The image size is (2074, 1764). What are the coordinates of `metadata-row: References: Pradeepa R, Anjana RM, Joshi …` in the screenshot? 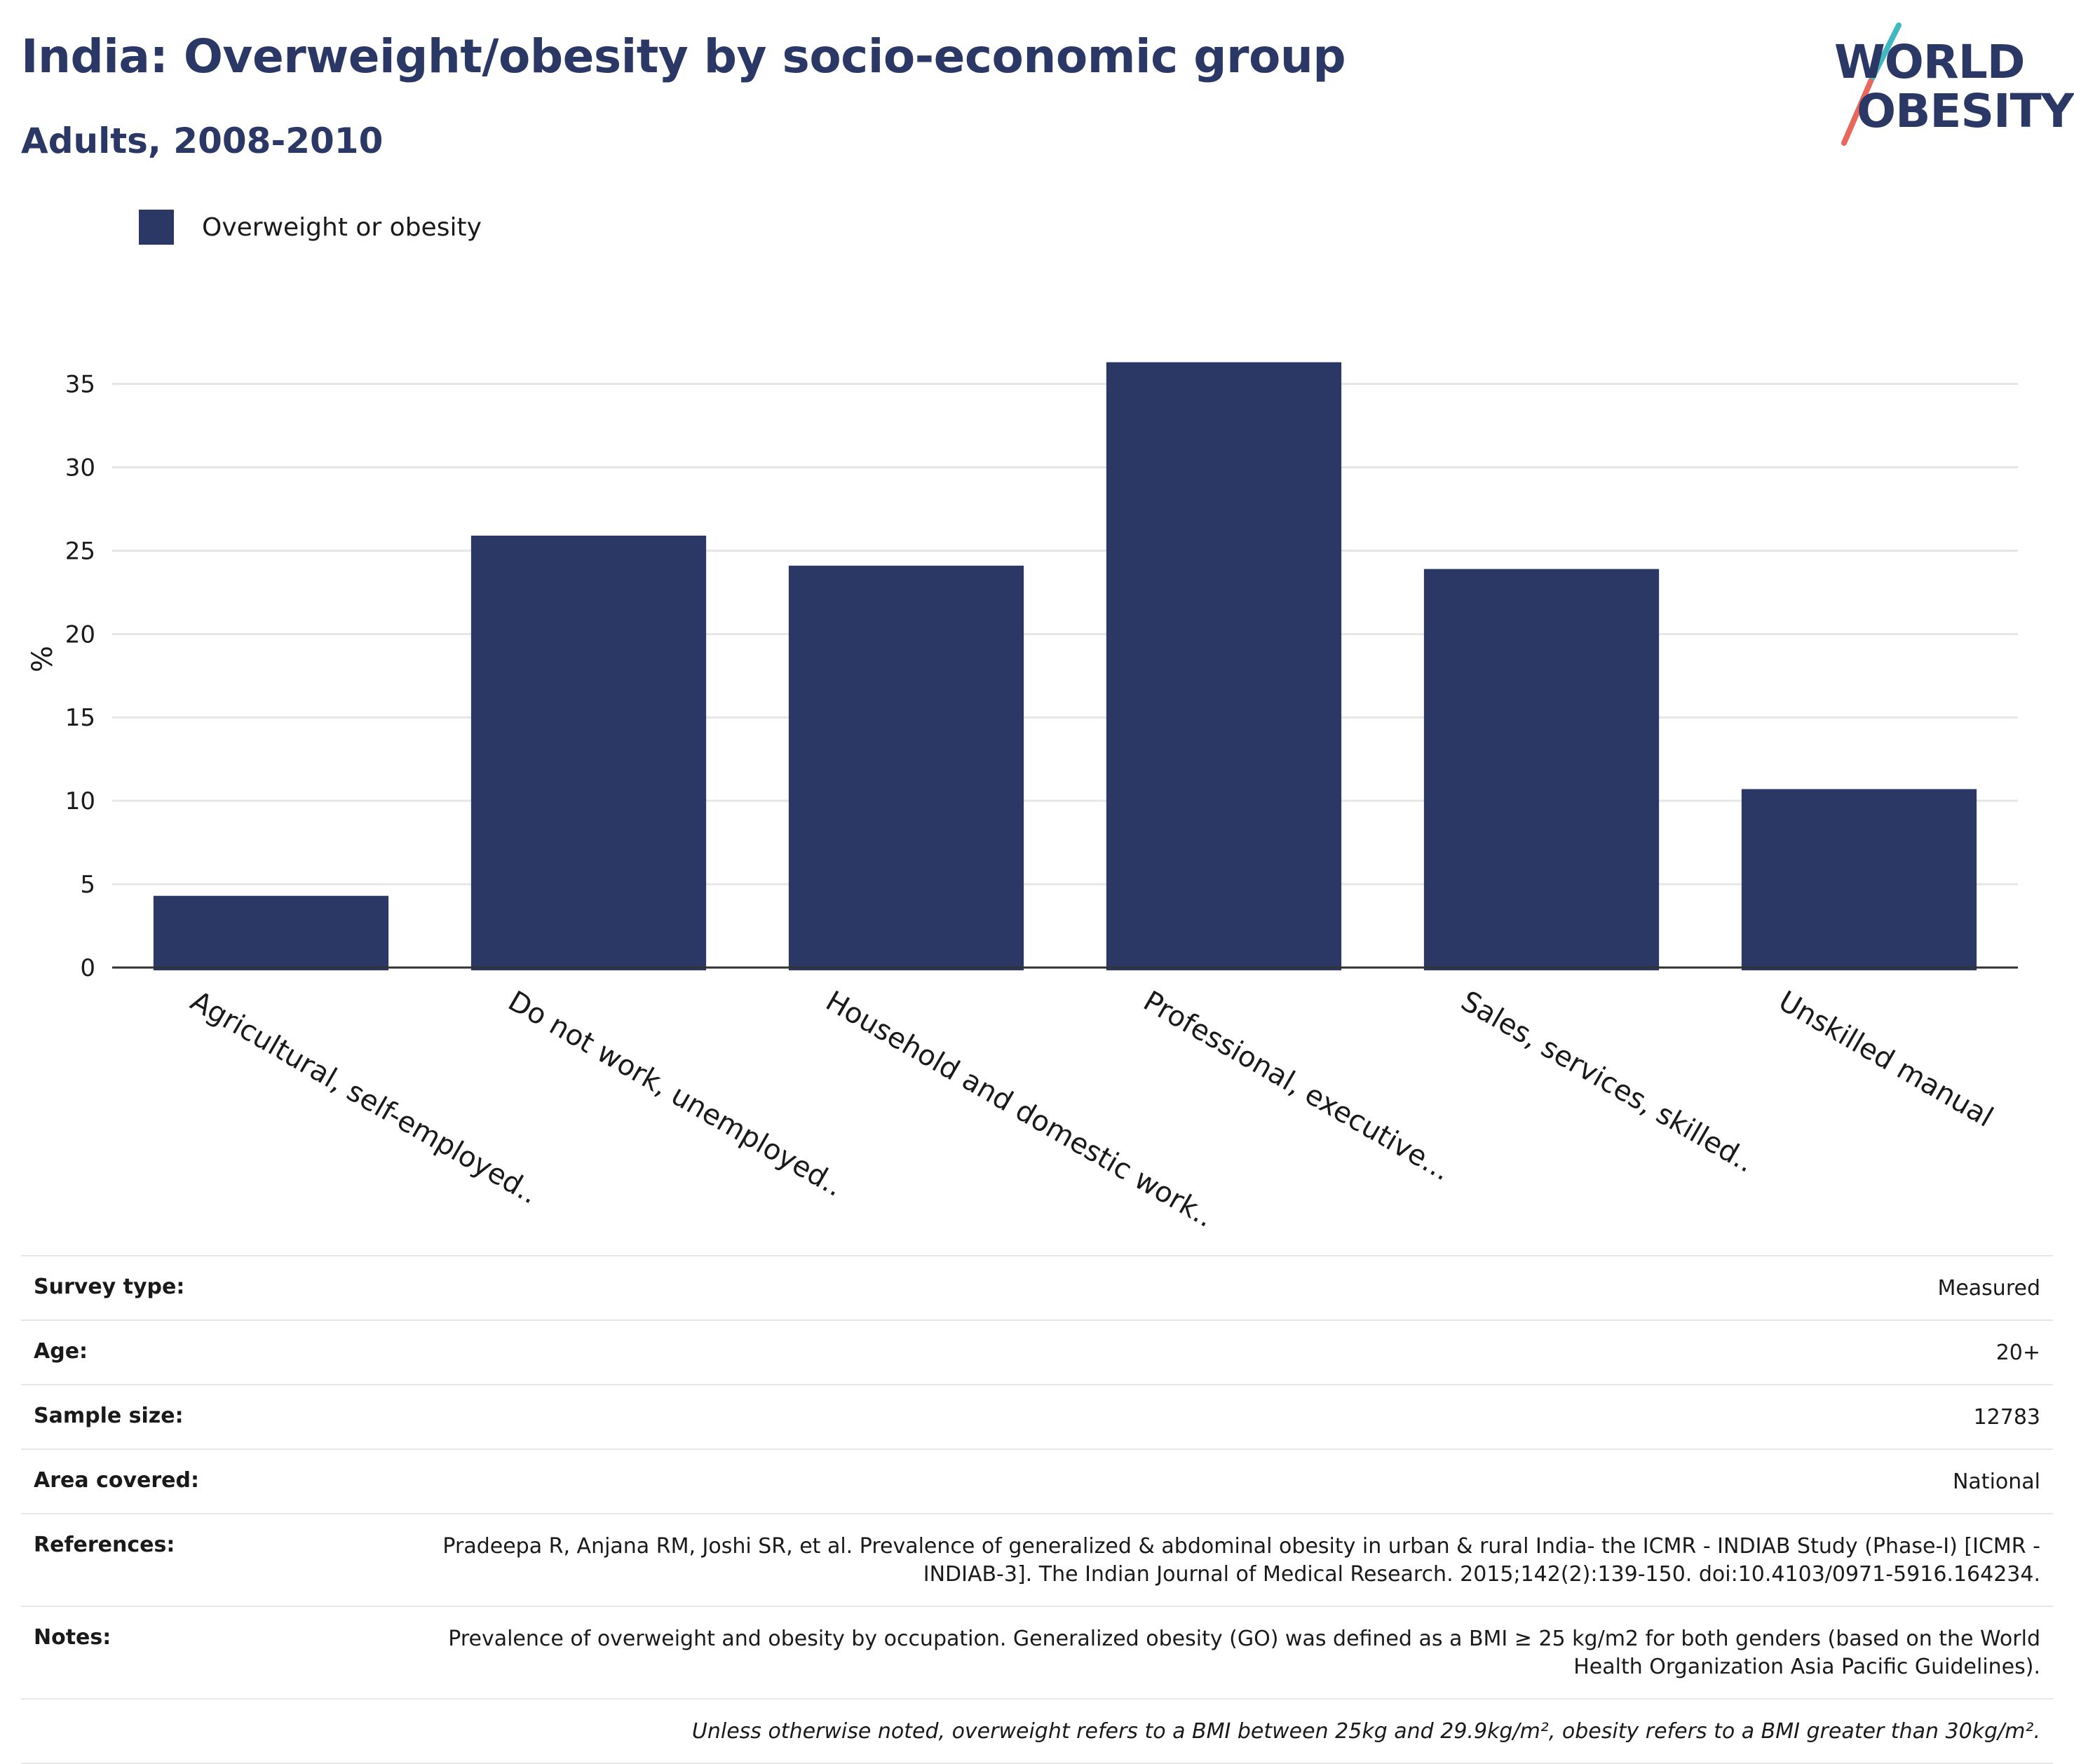 It's located at (1037, 1560).